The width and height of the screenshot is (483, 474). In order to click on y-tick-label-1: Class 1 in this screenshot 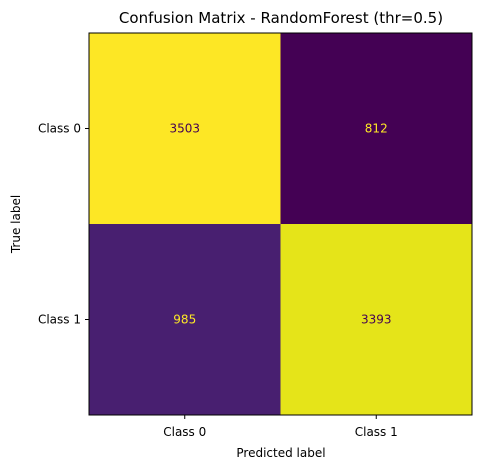, I will do `click(59, 320)`.